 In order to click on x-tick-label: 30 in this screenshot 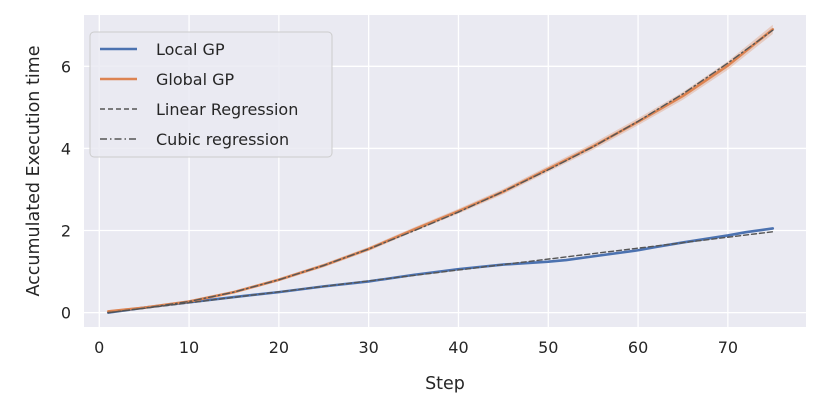, I will do `click(368, 347)`.